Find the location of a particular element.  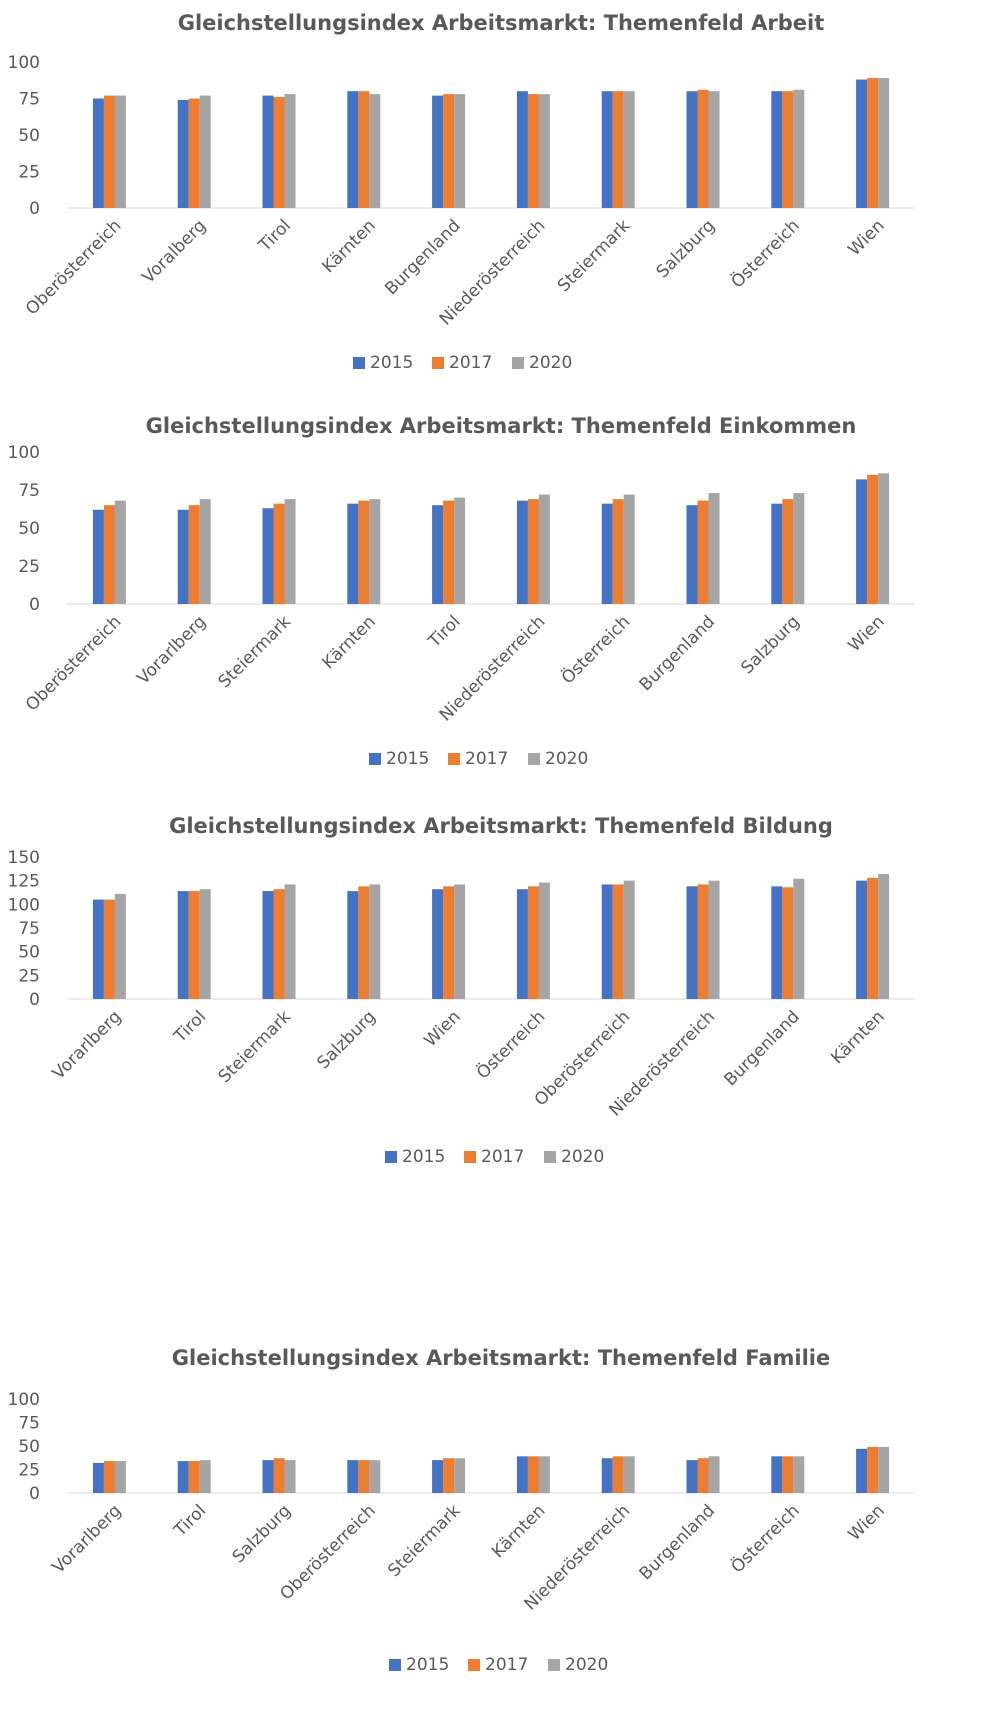

legend-swatch-2015 is located at coordinates (395, 1665).